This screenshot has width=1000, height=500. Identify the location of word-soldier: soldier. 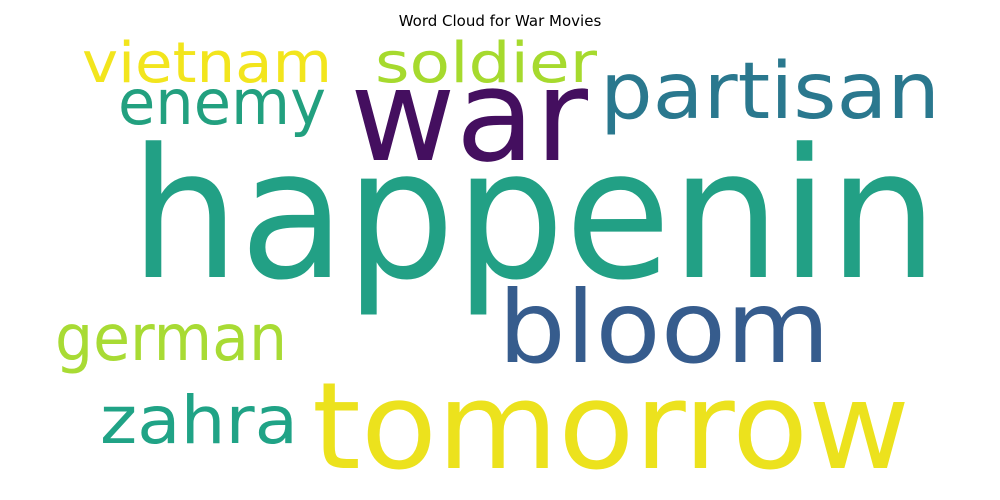
(486, 63).